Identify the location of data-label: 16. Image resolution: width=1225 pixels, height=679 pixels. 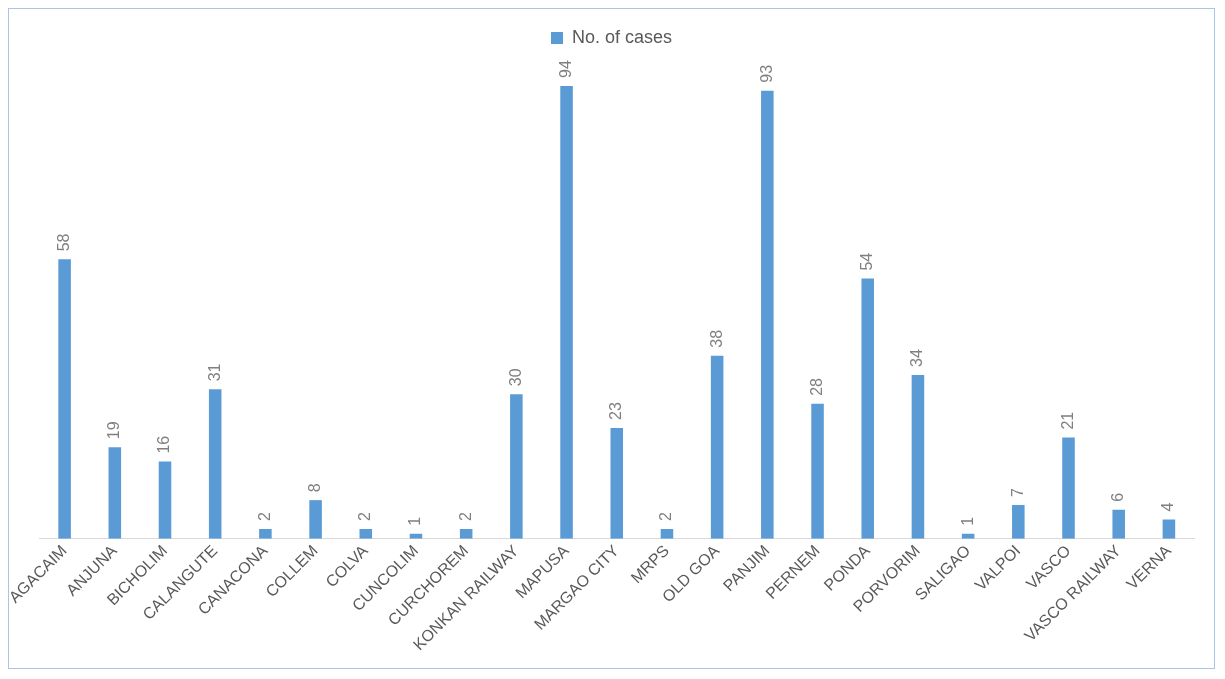
(164, 444).